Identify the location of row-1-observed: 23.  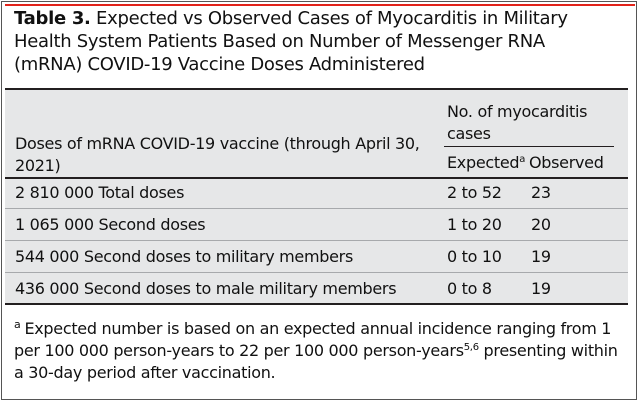
(541, 192).